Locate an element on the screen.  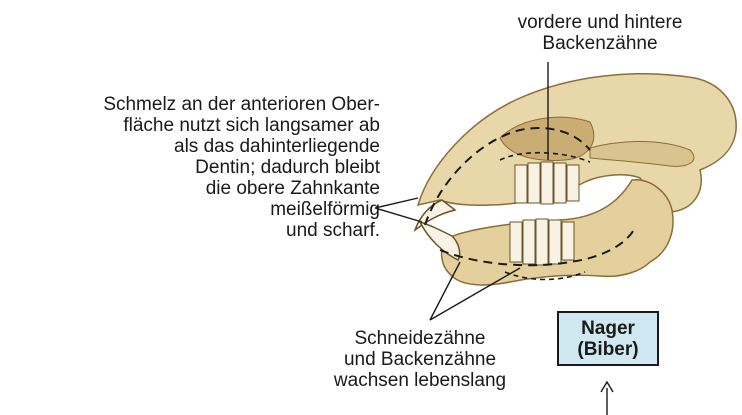
rodent-badge: Nager (Biber) is located at coordinates (608, 338).